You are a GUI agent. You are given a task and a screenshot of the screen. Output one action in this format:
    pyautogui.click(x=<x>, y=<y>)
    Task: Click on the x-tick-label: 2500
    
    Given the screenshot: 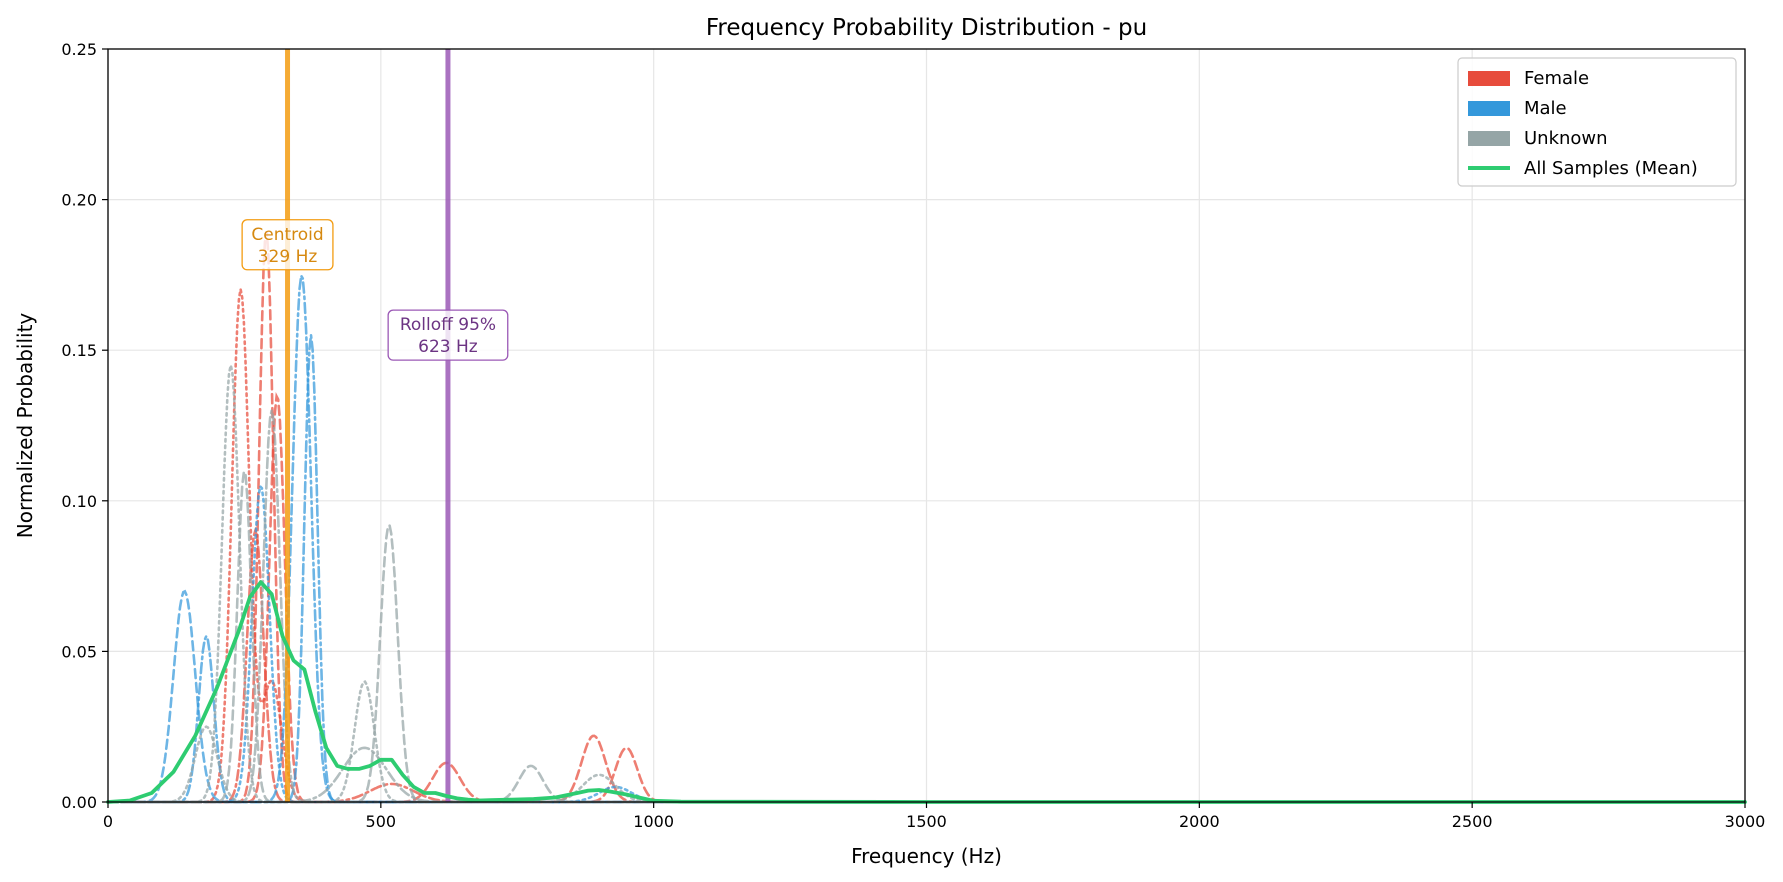 What is the action you would take?
    pyautogui.click(x=1472, y=821)
    